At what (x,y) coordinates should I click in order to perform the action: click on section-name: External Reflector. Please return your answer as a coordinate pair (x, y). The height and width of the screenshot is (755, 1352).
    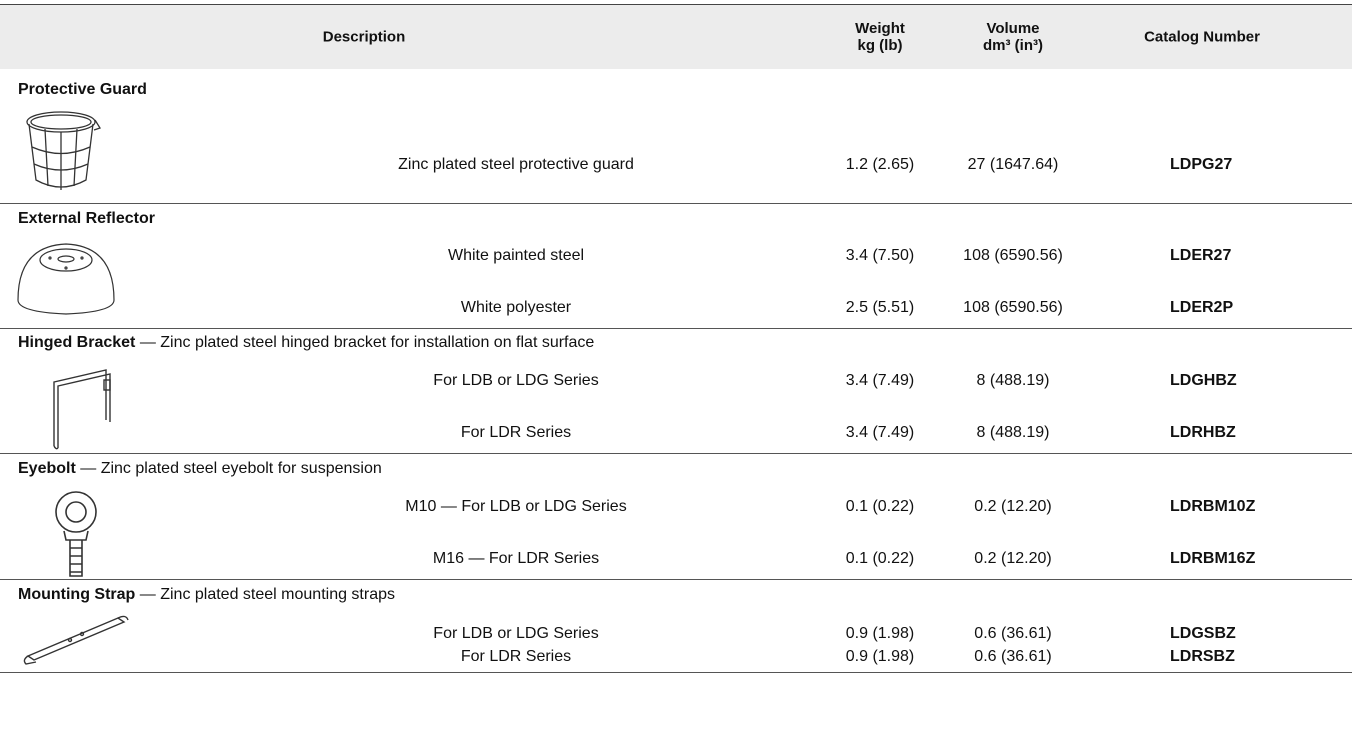
    Looking at the image, I should click on (86, 218).